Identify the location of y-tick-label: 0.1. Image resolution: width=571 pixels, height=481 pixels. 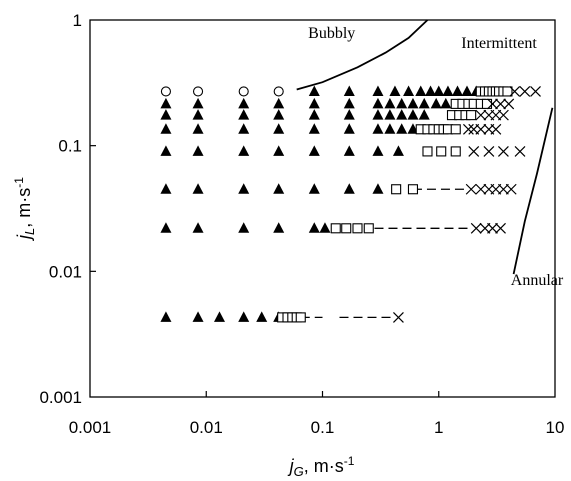
(70, 146).